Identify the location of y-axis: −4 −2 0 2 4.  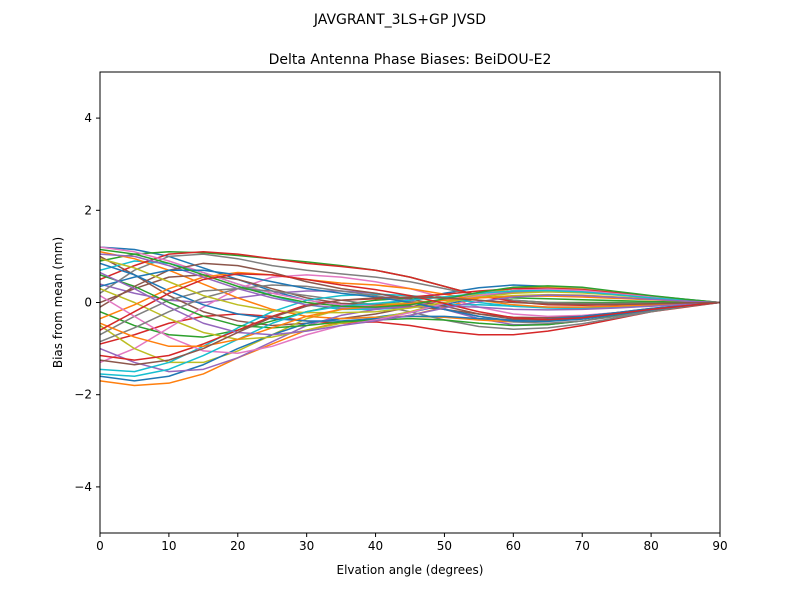
(87, 302).